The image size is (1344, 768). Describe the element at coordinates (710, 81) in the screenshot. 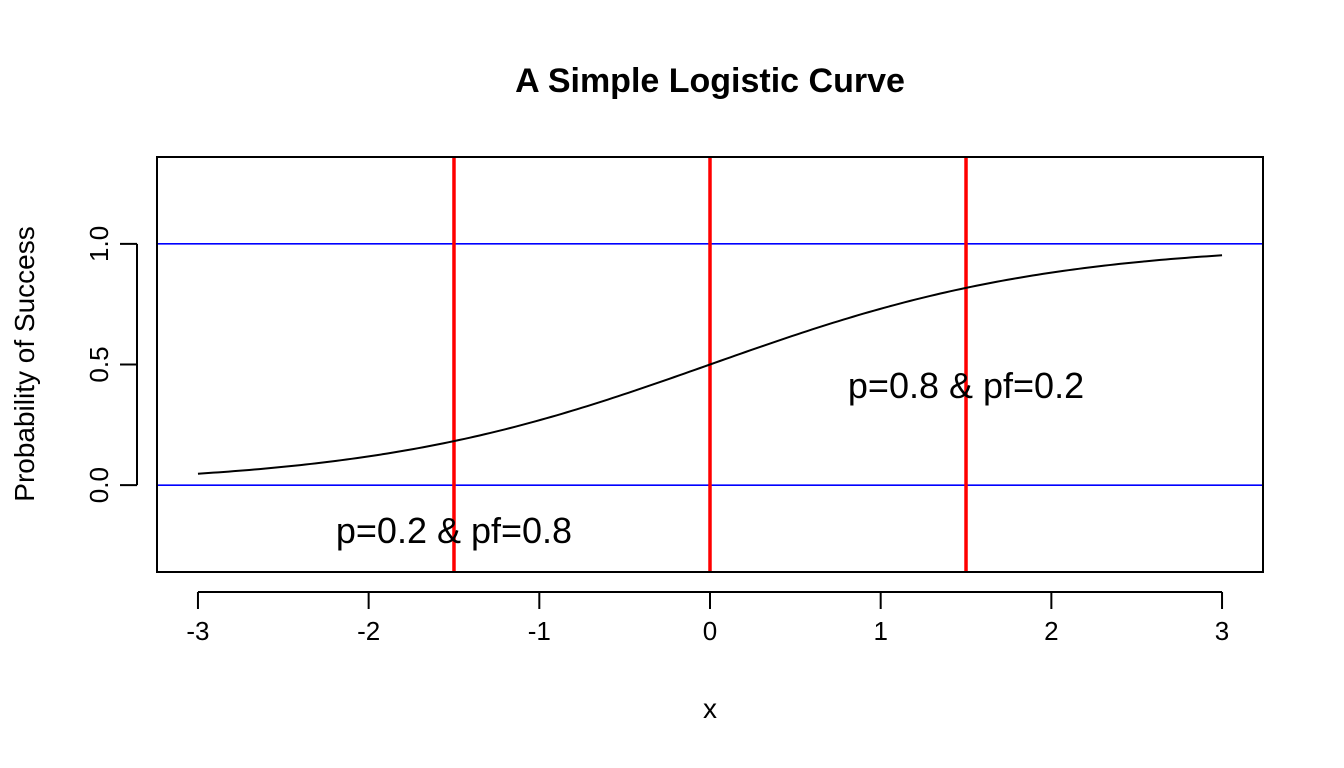

I see `chart-title: A Simple Logistic Curve` at that location.